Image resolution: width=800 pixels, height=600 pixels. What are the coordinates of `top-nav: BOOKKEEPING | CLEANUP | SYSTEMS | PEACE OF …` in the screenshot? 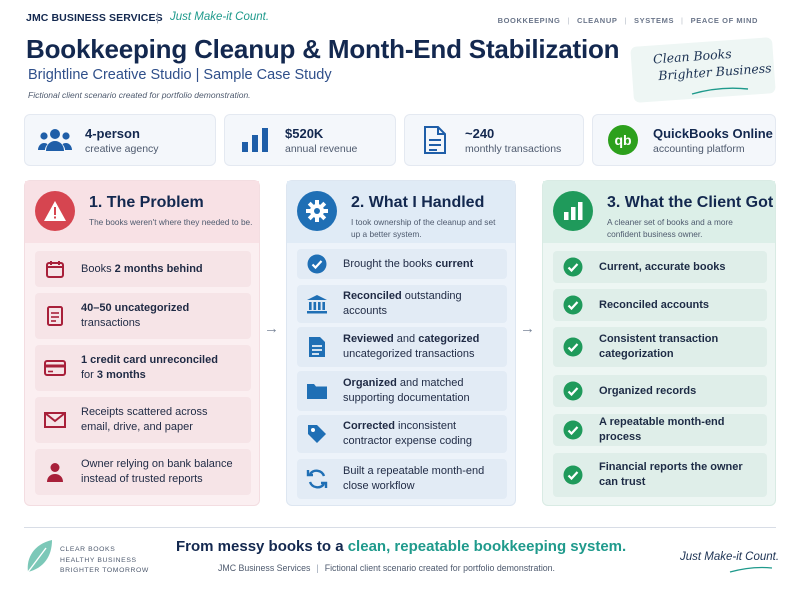 It's located at (628, 20).